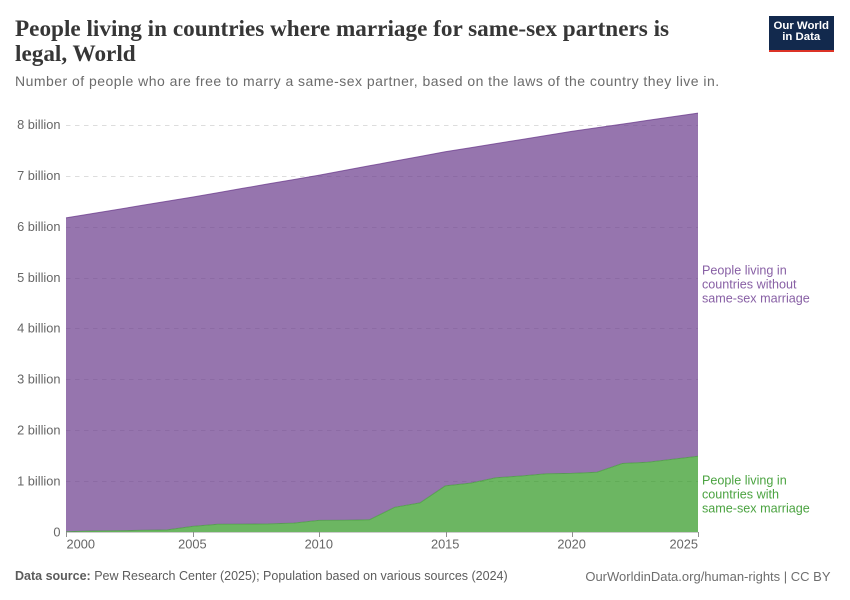 The height and width of the screenshot is (600, 850). I want to click on svg-text: 2010, so click(319, 544).